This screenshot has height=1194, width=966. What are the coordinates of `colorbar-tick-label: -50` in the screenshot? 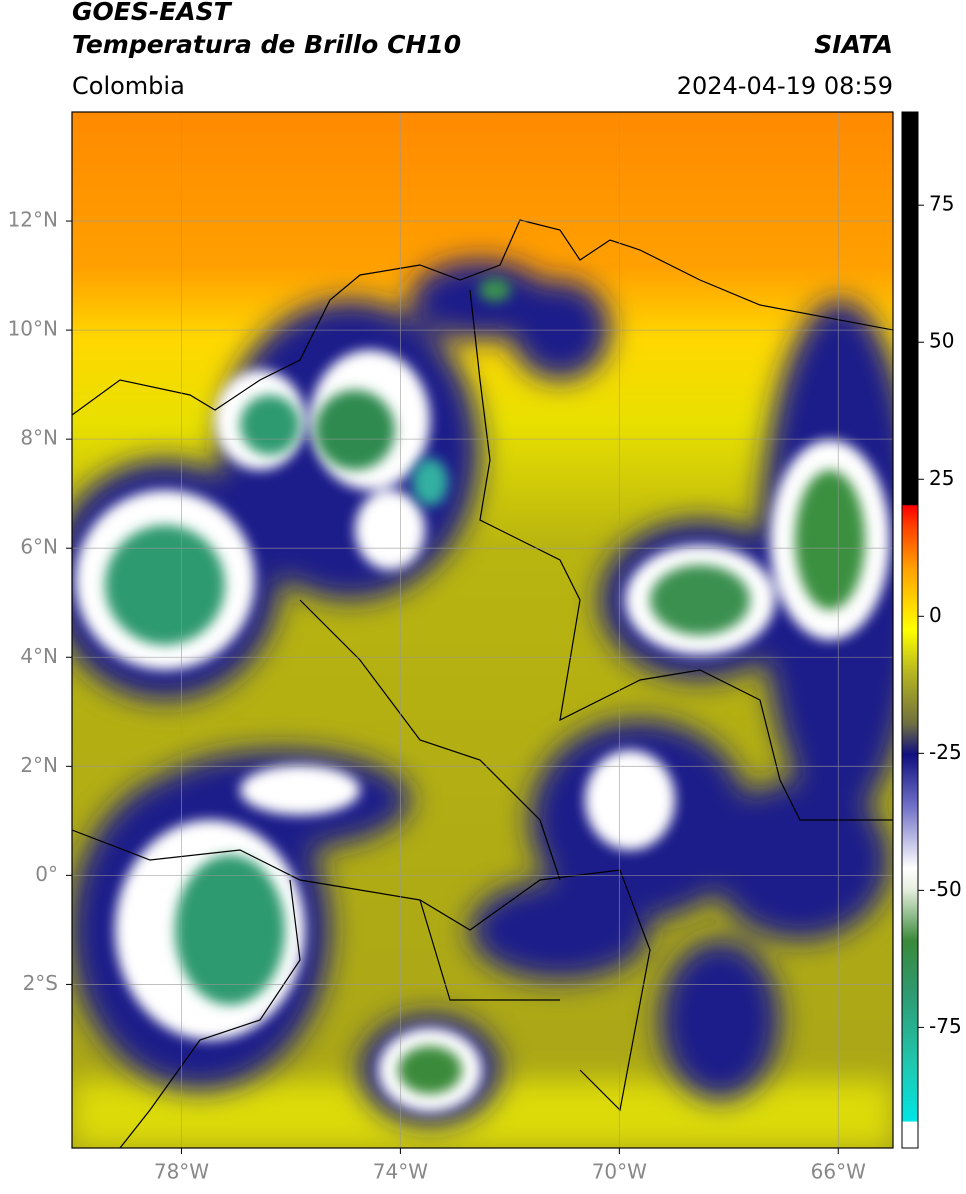 It's located at (945, 889).